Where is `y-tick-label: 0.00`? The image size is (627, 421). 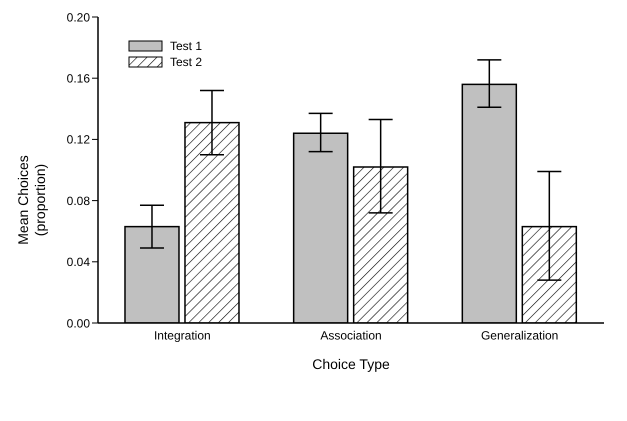
y-tick-label: 0.00 is located at coordinates (78, 323).